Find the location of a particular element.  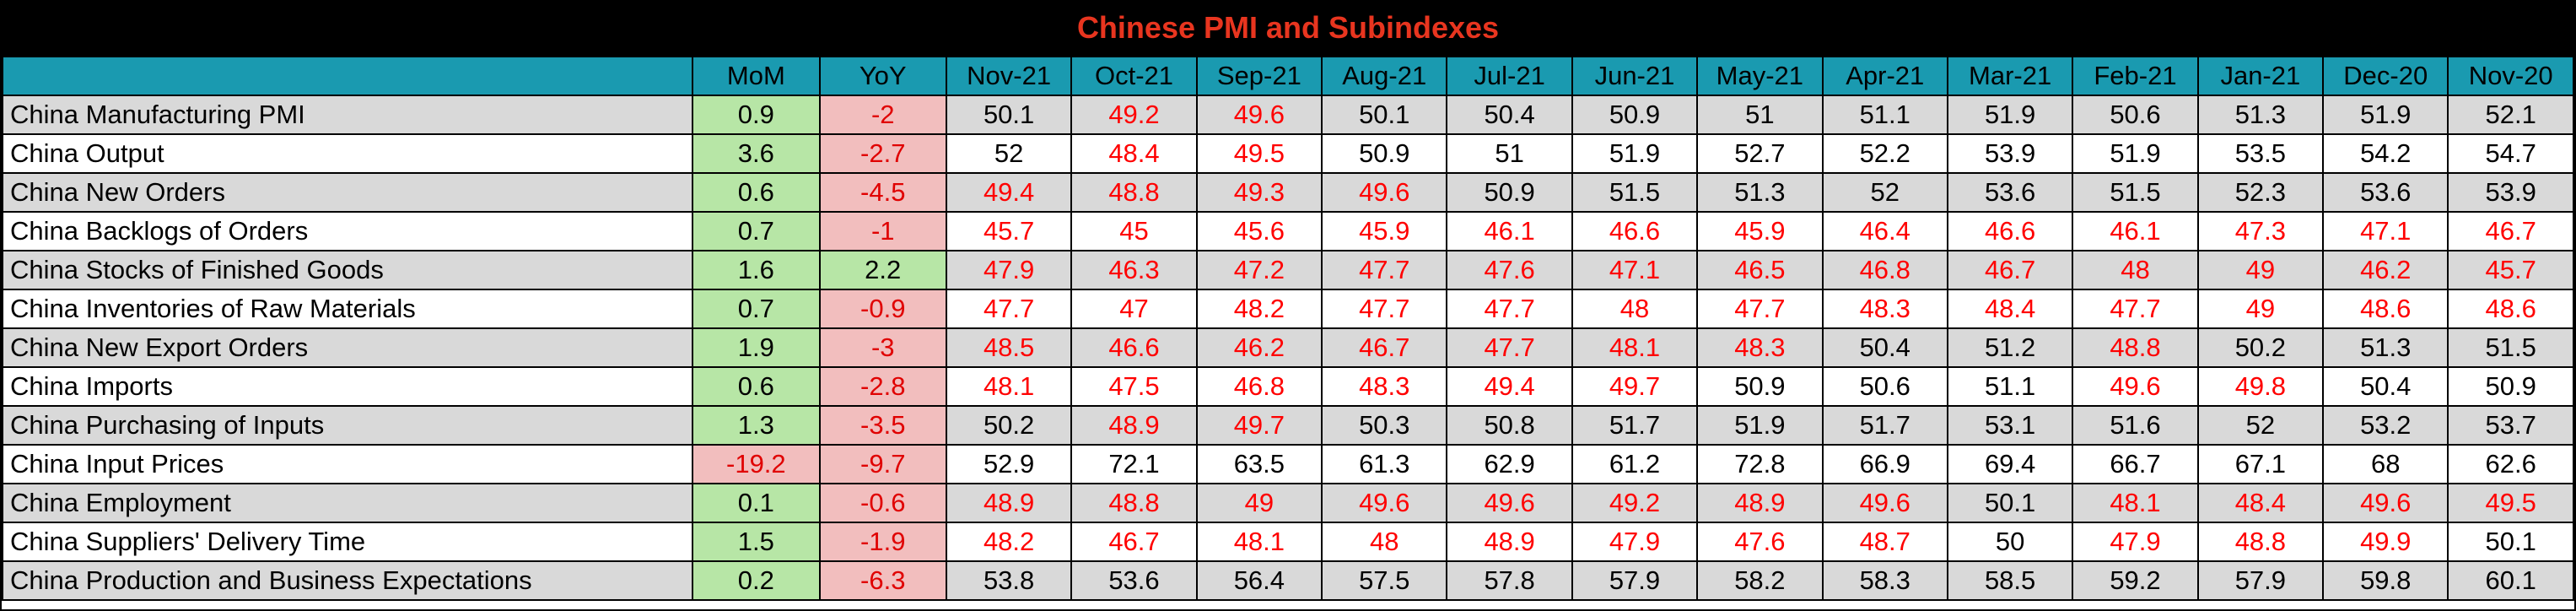

value-cell: 48.7 is located at coordinates (1884, 542).